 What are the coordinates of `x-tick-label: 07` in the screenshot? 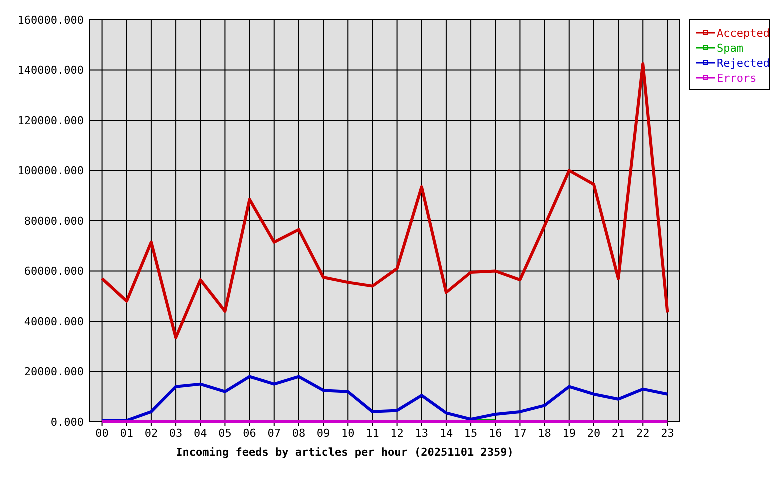 It's located at (274, 433).